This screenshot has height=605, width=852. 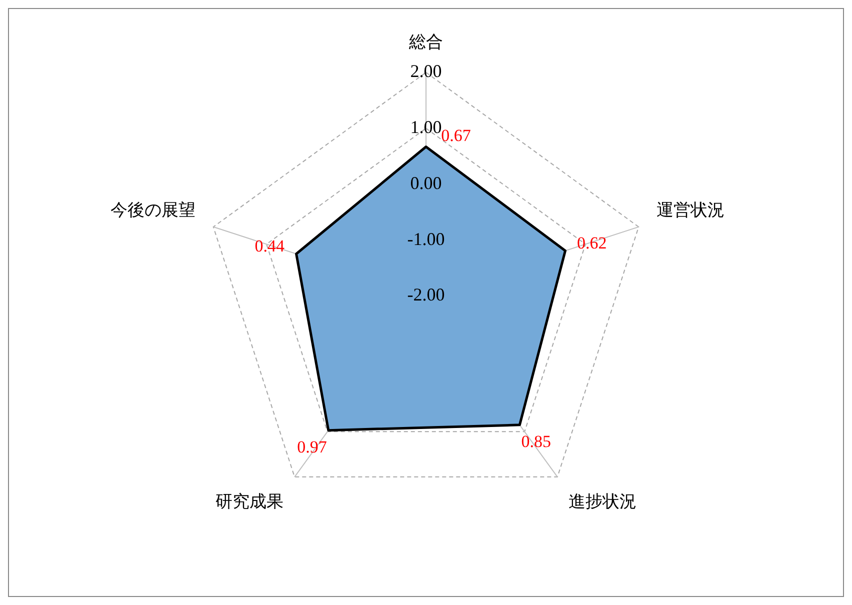 I want to click on data-label: 0.44, so click(x=270, y=246).